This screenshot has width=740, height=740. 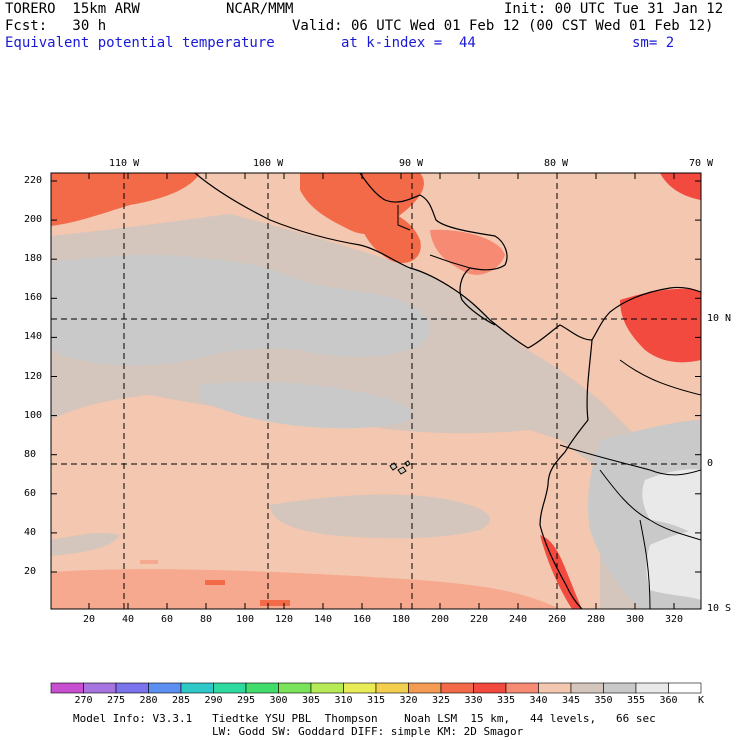 What do you see at coordinates (89, 619) in the screenshot?
I see `x-tick-label: 20` at bounding box center [89, 619].